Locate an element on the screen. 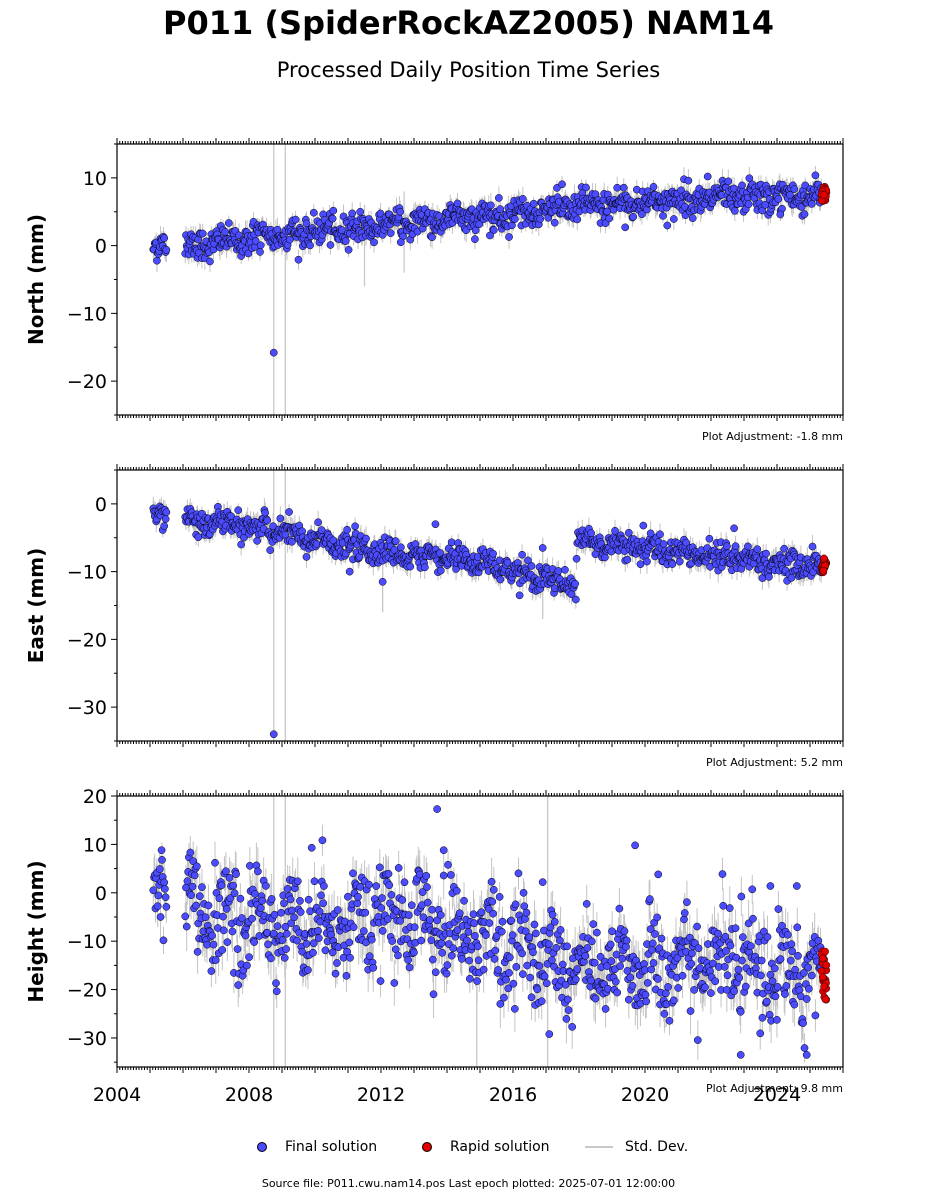 The height and width of the screenshot is (1200, 937). std-dev-spikes is located at coordinates (408, 605).